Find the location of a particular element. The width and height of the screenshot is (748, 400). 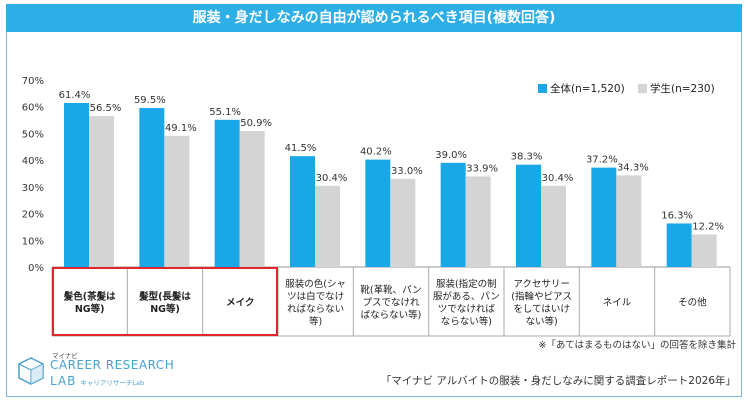

category-label-line: プスでなけれ is located at coordinates (391, 303).